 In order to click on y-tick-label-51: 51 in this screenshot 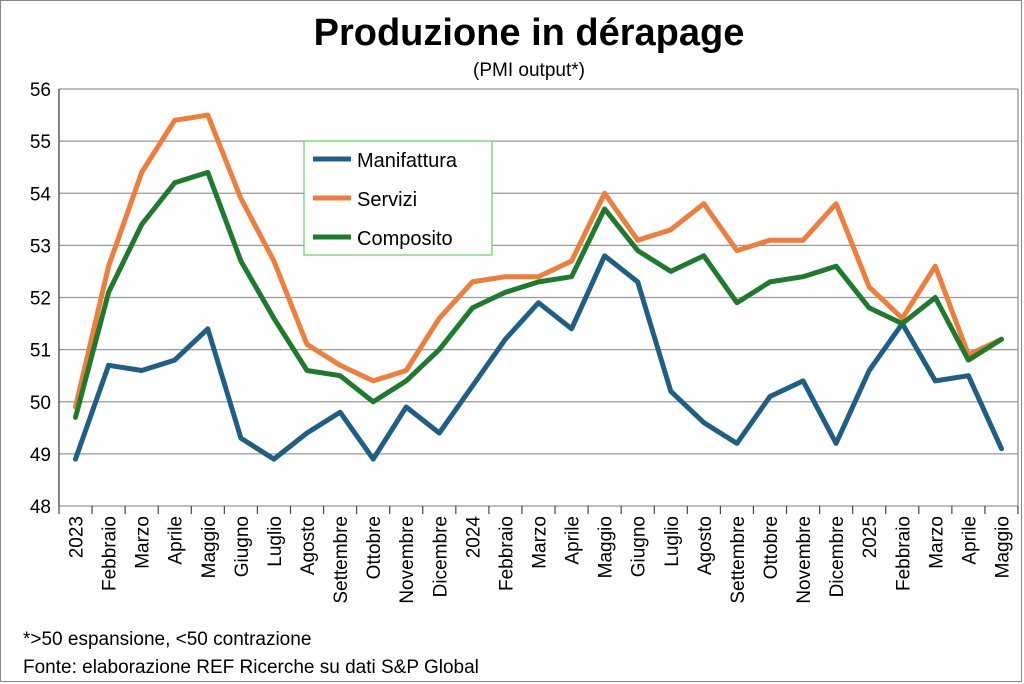, I will do `click(40, 351)`.